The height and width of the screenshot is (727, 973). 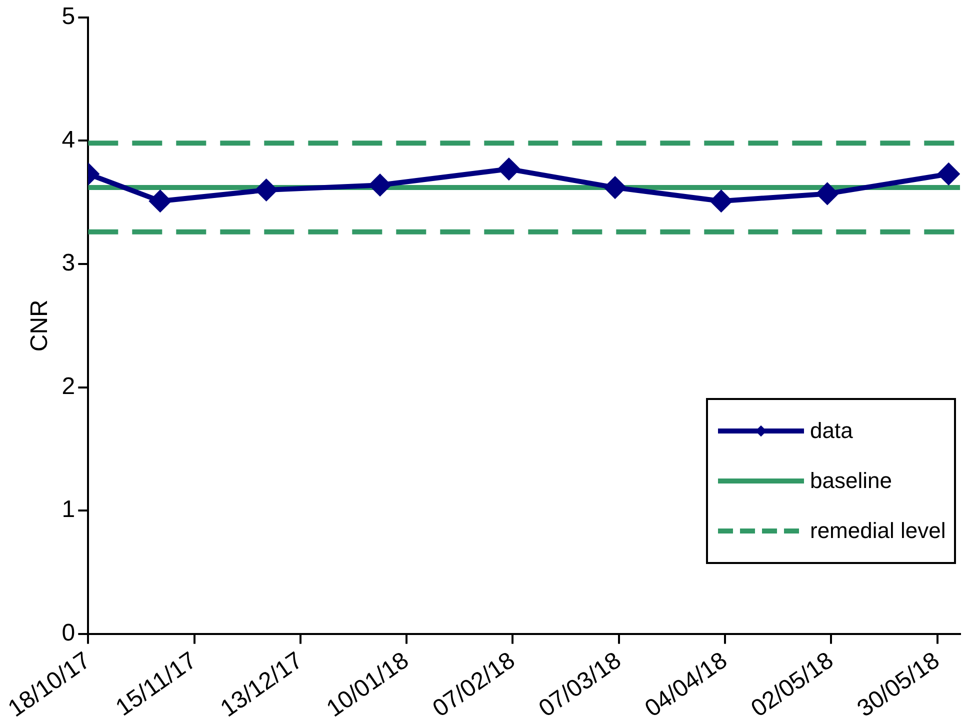 I want to click on legend-label: baseline, so click(x=851, y=481).